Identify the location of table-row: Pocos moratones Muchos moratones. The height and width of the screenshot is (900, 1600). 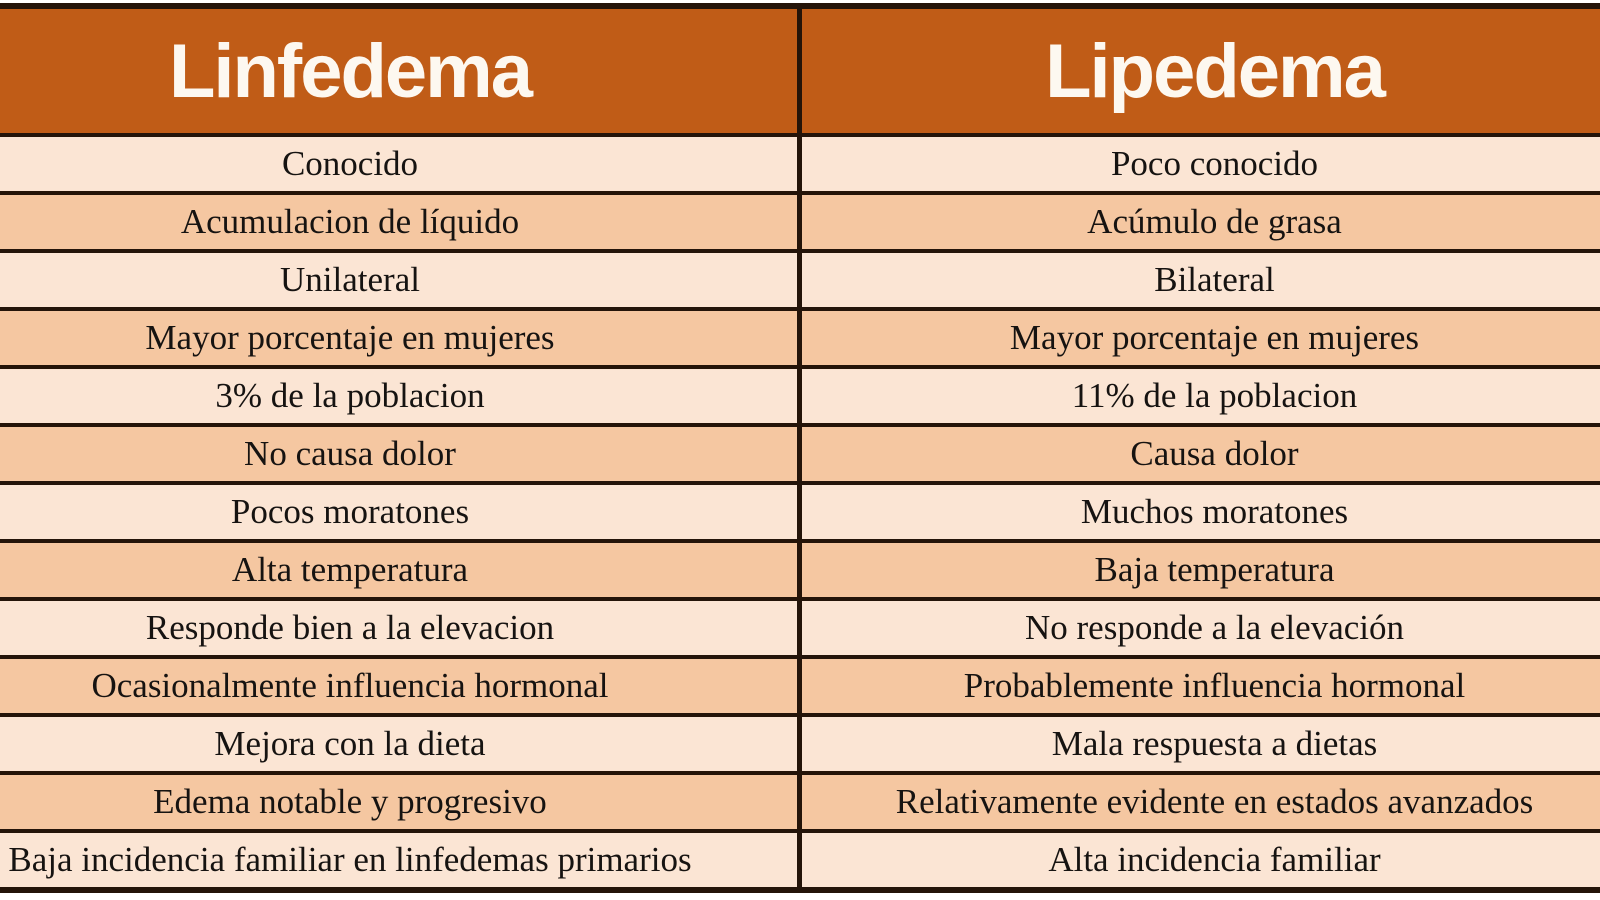
(800, 514).